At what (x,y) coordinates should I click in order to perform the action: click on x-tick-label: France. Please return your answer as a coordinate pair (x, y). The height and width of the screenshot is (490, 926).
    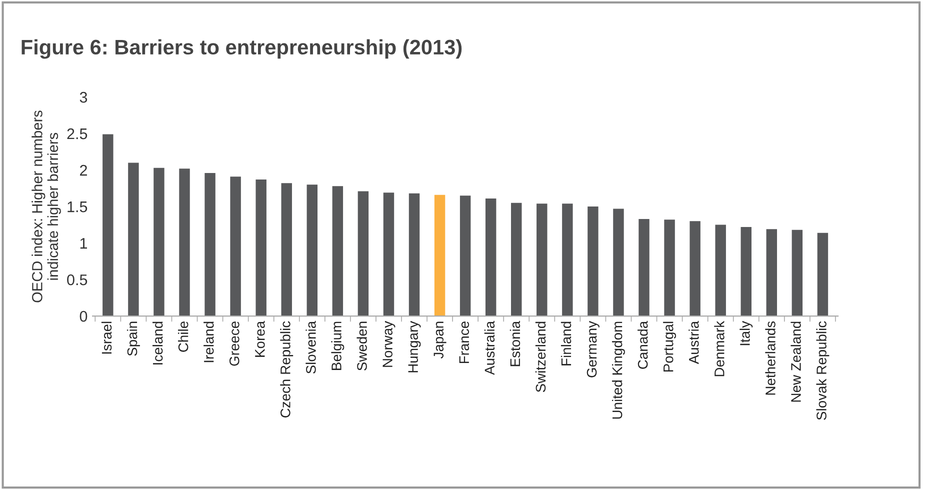
    Looking at the image, I should click on (464, 342).